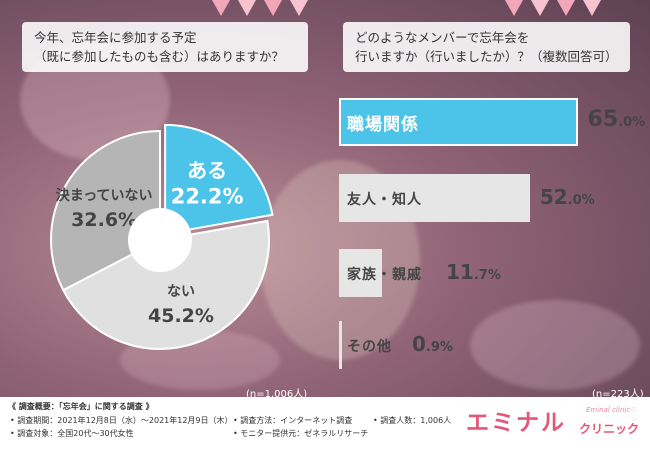 Image resolution: width=650 pixels, height=450 pixels. Describe the element at coordinates (412, 420) in the screenshot. I see `survey-count: • 調査人数：1,006人` at that location.